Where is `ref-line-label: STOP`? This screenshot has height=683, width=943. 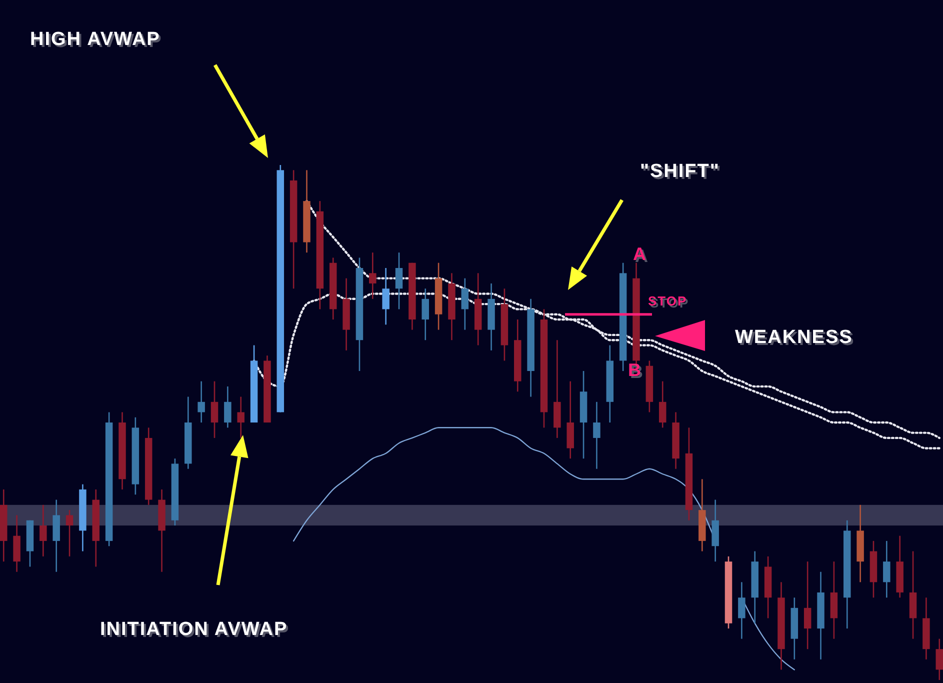
ref-line-label: STOP is located at coordinates (668, 300).